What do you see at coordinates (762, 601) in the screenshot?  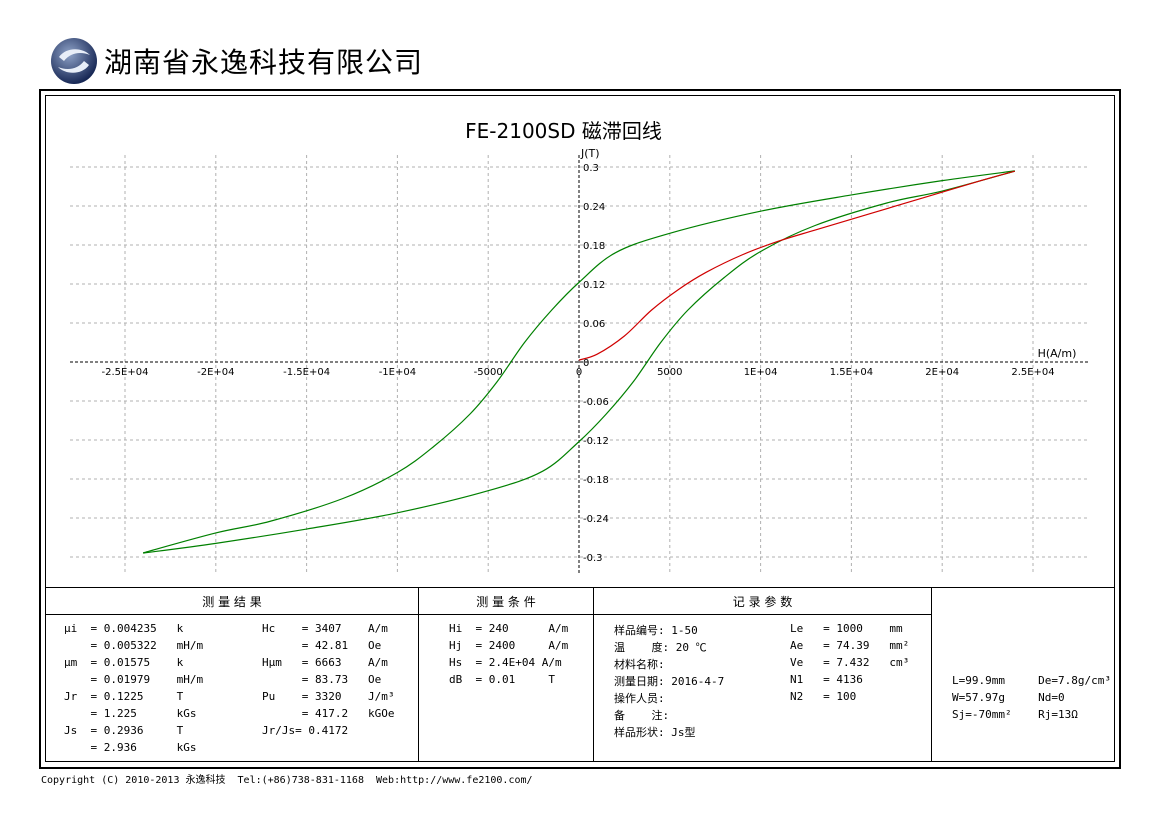 I see `record-panel-title: 记 录 参 数` at bounding box center [762, 601].